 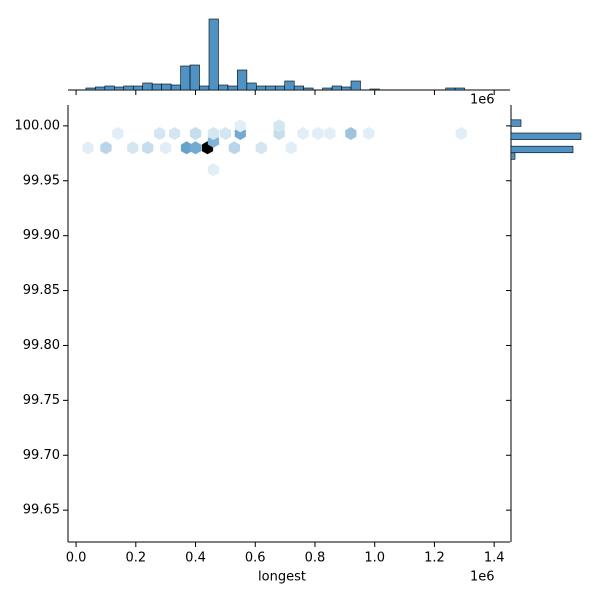 I want to click on x-tick-label: 1.0, so click(x=374, y=558).